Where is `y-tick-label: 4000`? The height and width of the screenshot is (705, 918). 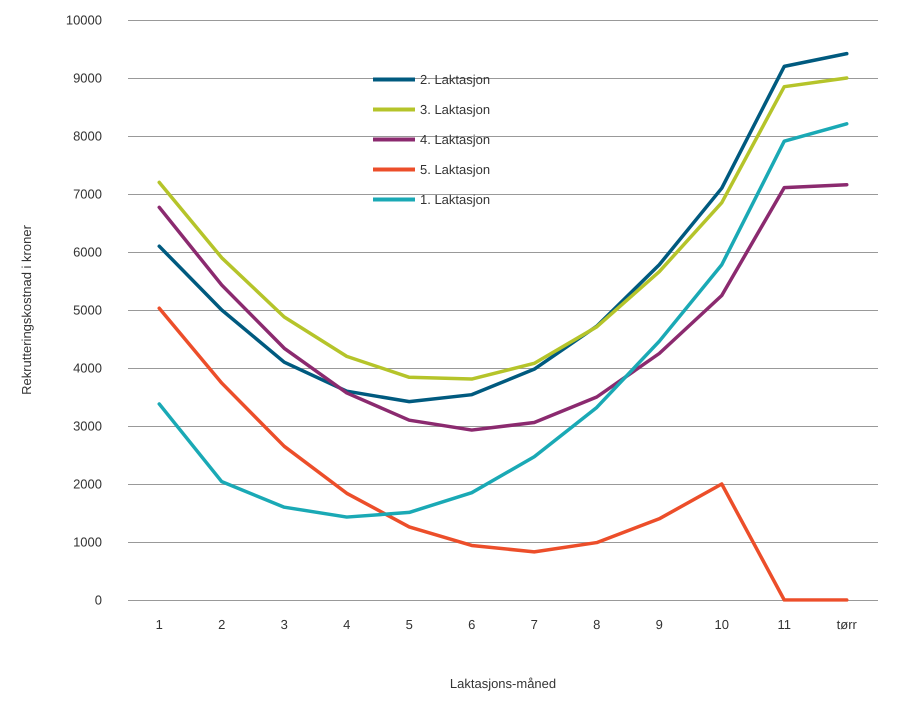 y-tick-label: 4000 is located at coordinates (87, 368).